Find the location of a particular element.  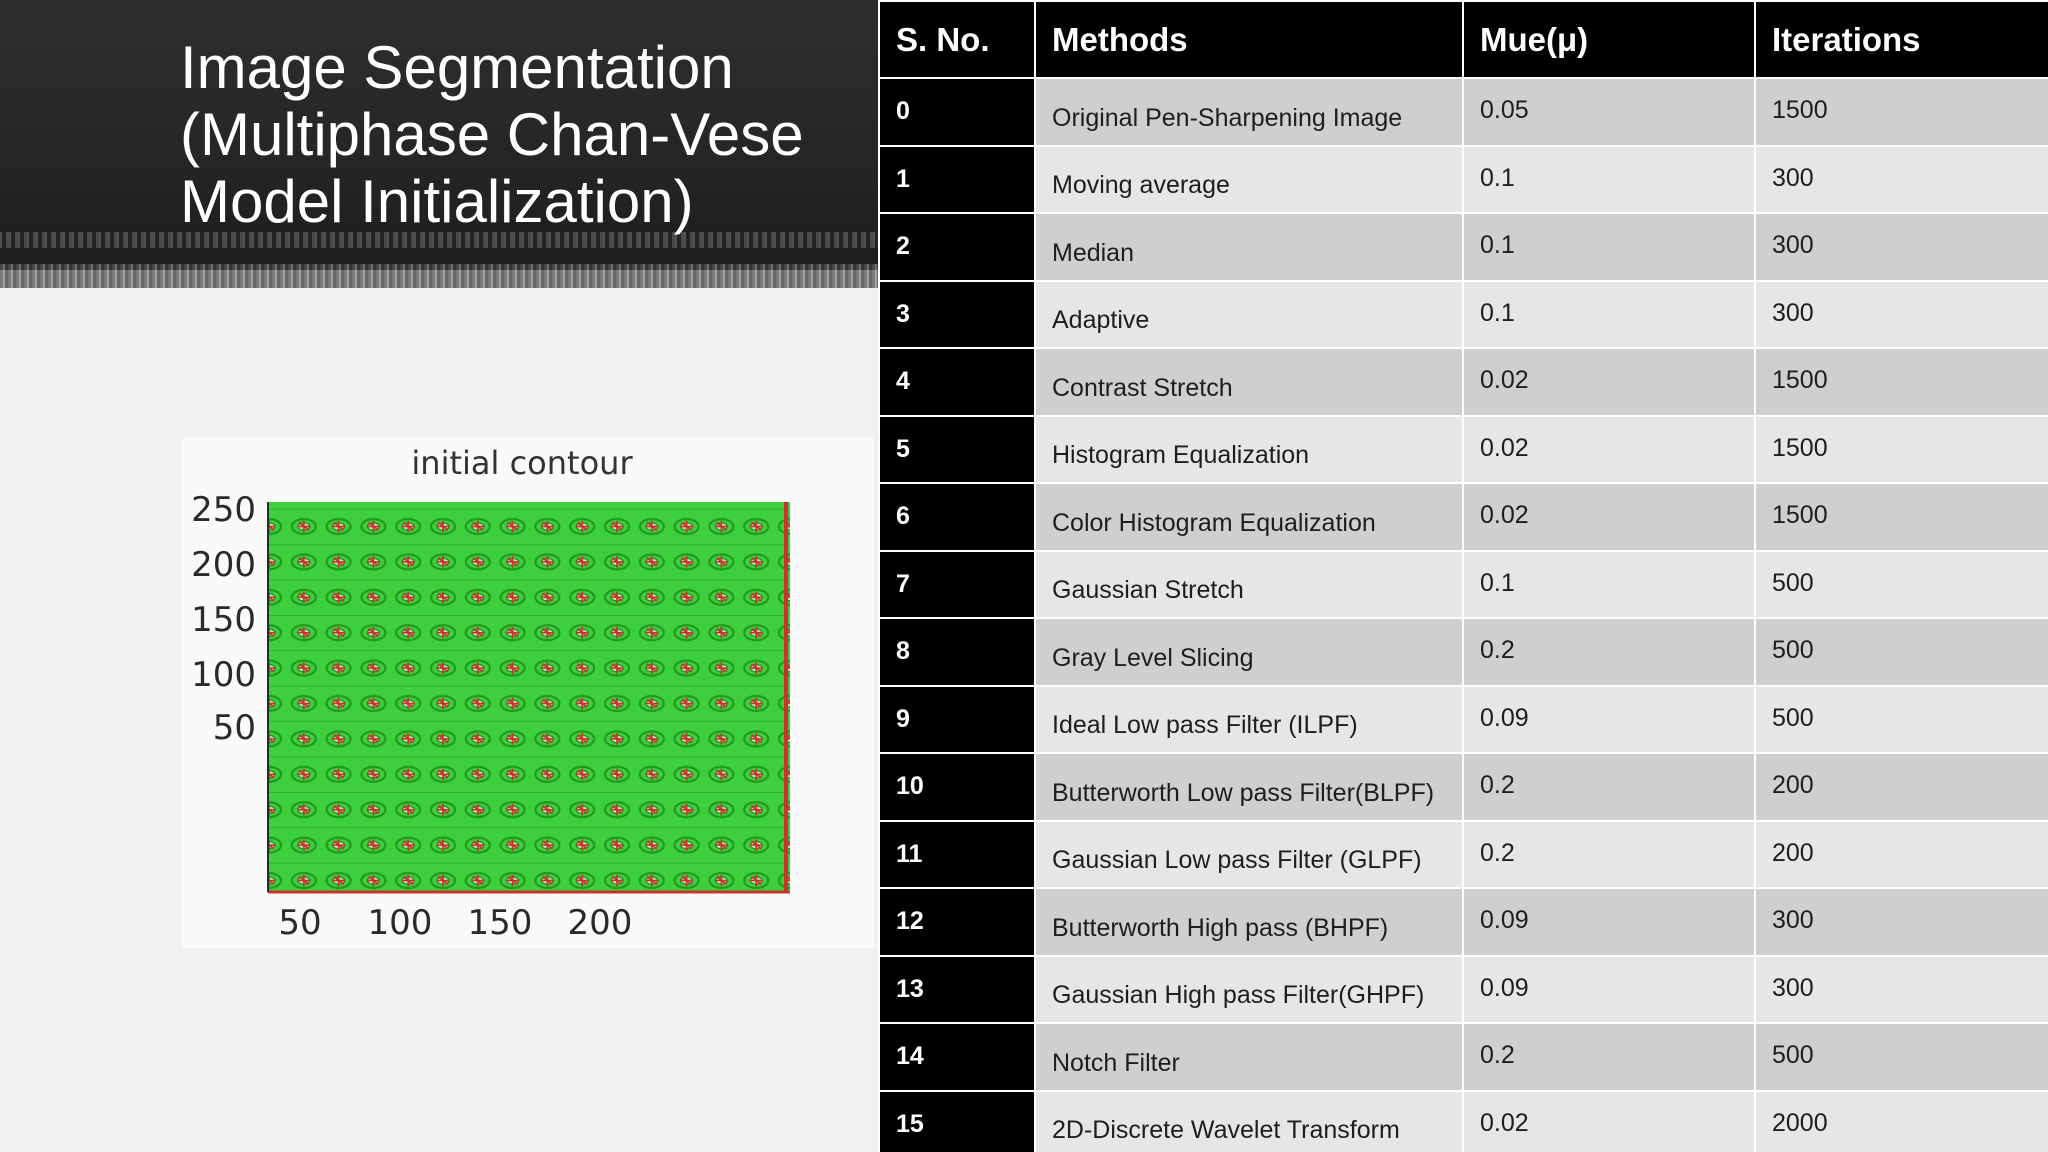

x-tick-label: 200 is located at coordinates (600, 923).